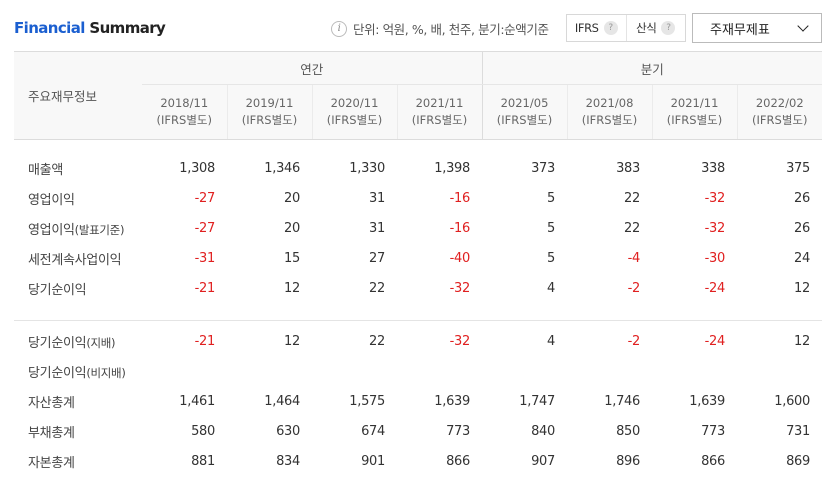 The width and height of the screenshot is (826, 477). Describe the element at coordinates (458, 431) in the screenshot. I see `value-cell: 773` at that location.